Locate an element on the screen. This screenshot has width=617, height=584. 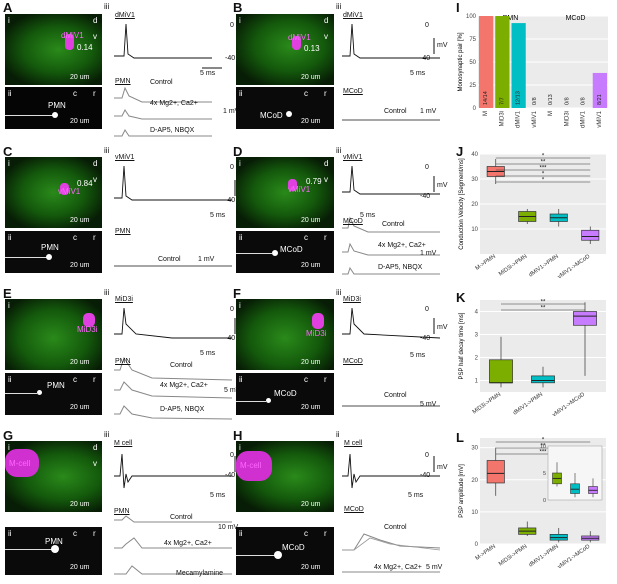
scale-5mv: 5 mV is located at coordinates (428, 404).